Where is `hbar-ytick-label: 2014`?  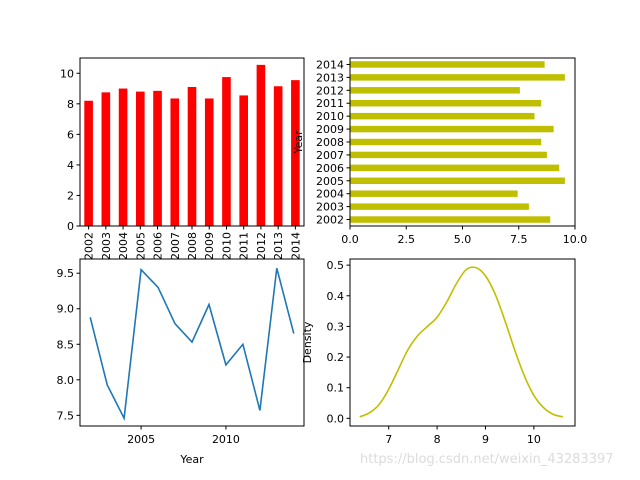
hbar-ytick-label: 2014 is located at coordinates (330, 64).